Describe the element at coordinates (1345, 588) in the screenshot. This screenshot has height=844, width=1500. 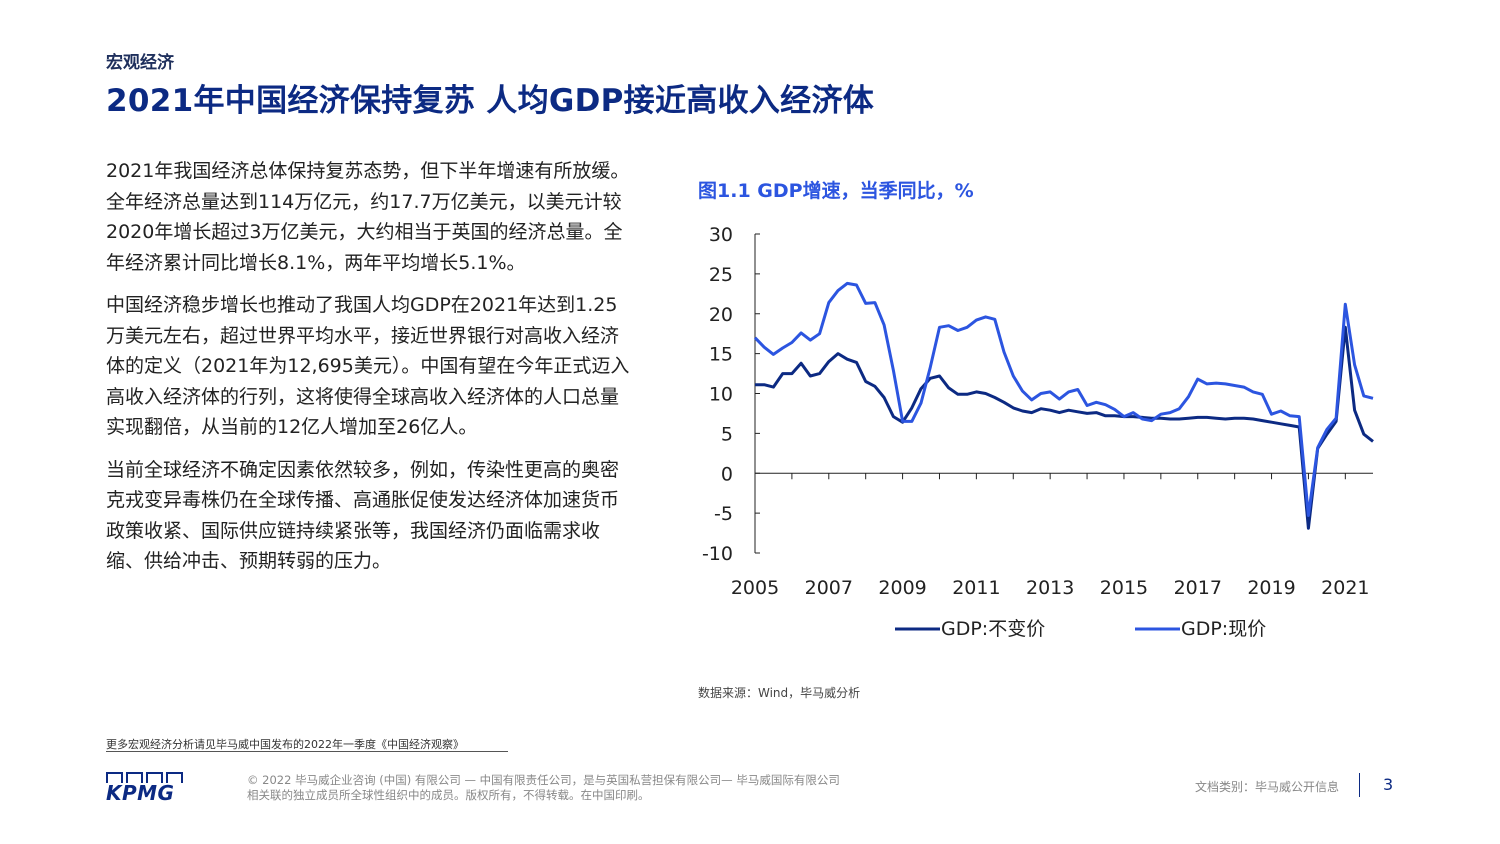
I see `x-tick-label: 2021` at that location.